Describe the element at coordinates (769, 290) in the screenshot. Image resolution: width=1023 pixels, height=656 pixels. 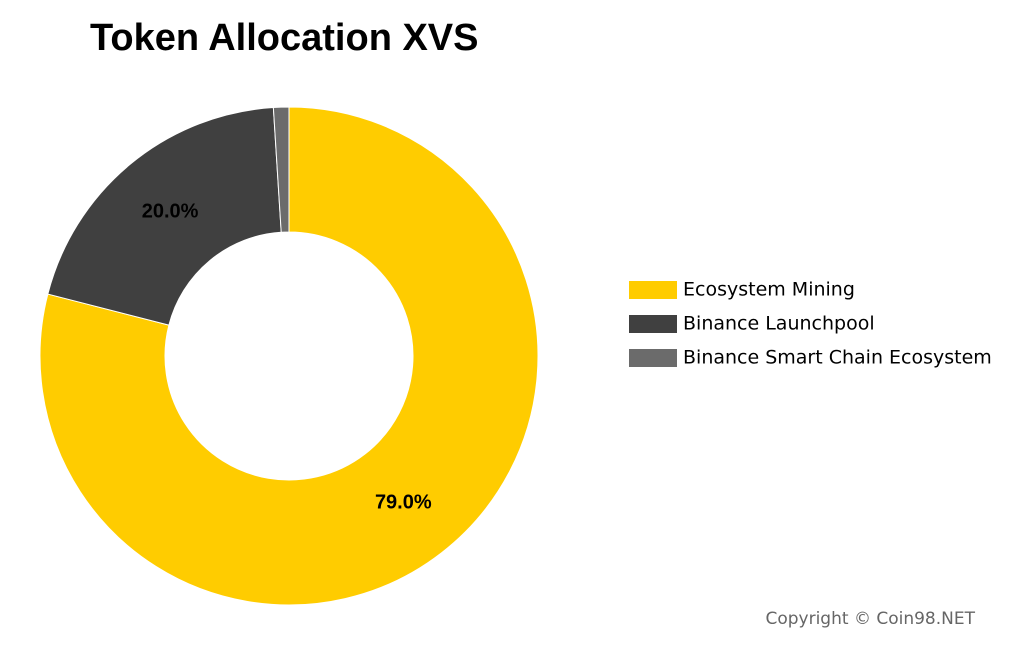
I see `legend-label: Ecosystem Mining` at that location.